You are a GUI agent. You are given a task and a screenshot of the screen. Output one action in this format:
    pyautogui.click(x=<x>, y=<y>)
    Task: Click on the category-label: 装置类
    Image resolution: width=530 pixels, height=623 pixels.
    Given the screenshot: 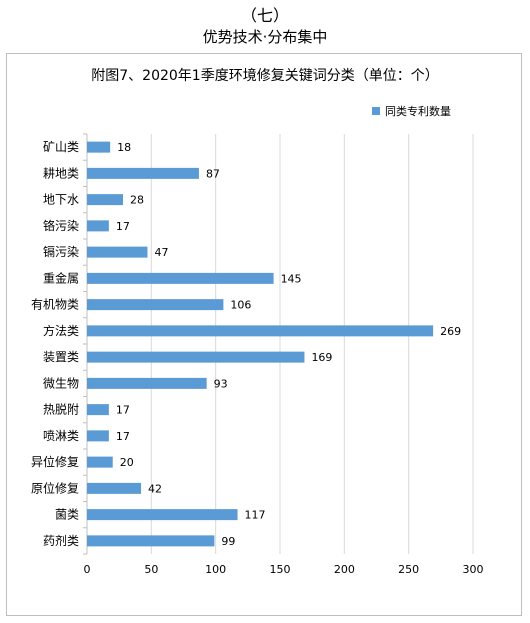 What is the action you would take?
    pyautogui.click(x=61, y=357)
    